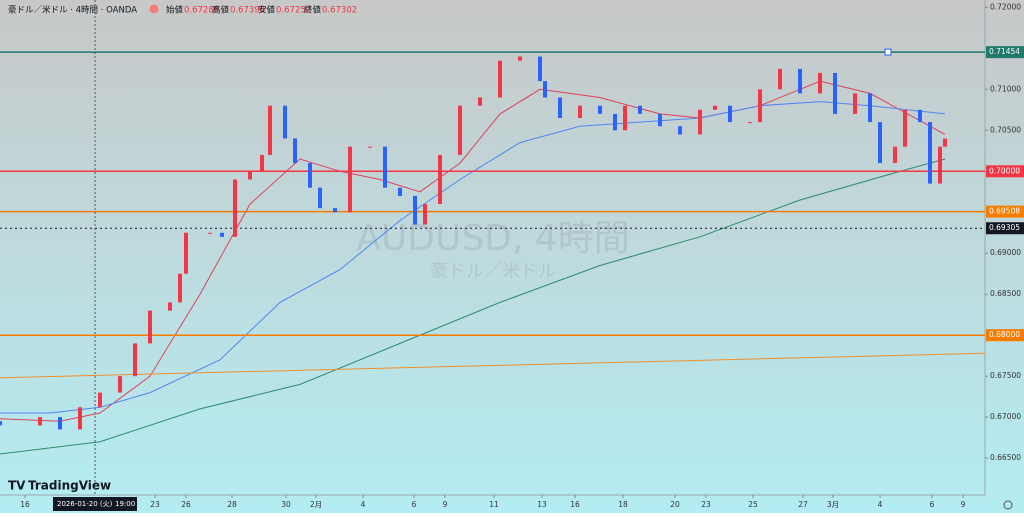 This screenshot has height=517, width=1024. Describe the element at coordinates (247, 11) in the screenshot. I see `ohlc-value: 0.67390` at that location.